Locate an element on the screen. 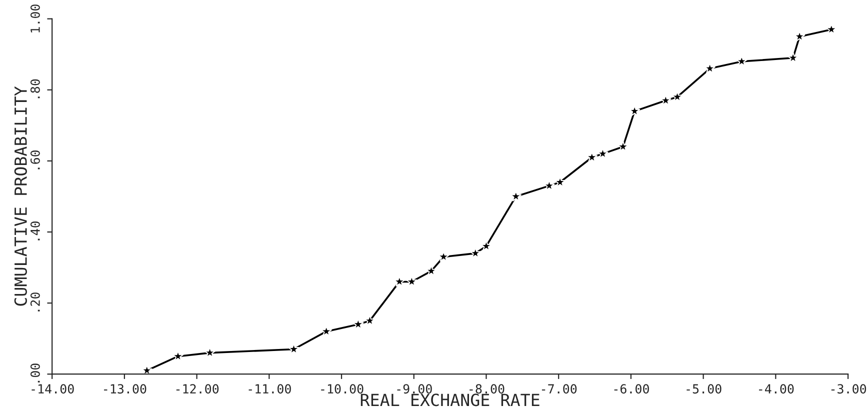 The image size is (868, 418). x-tick-label: -3.00 is located at coordinates (848, 389).